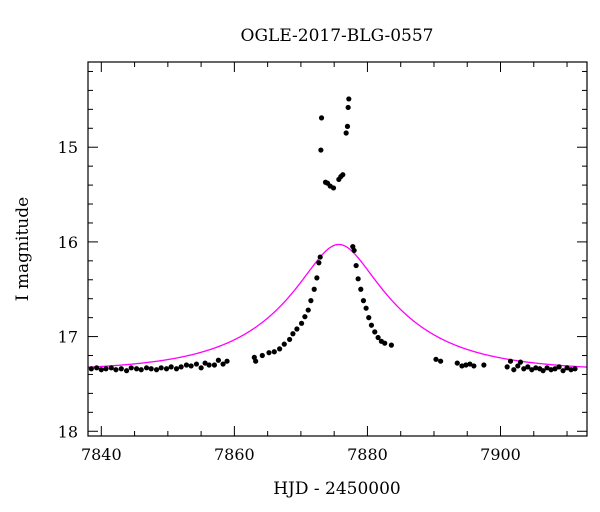 The width and height of the screenshot is (600, 512). Describe the element at coordinates (500, 454) in the screenshot. I see `x-tick-label: 7900` at that location.